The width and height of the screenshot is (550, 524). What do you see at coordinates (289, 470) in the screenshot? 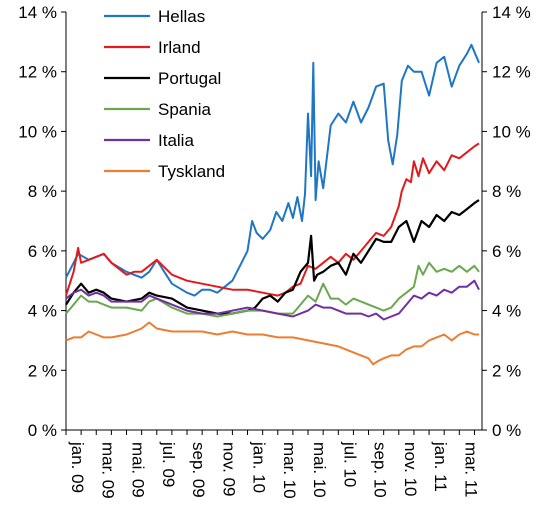
I see `x-tick-label: mar. 10` at bounding box center [289, 470].